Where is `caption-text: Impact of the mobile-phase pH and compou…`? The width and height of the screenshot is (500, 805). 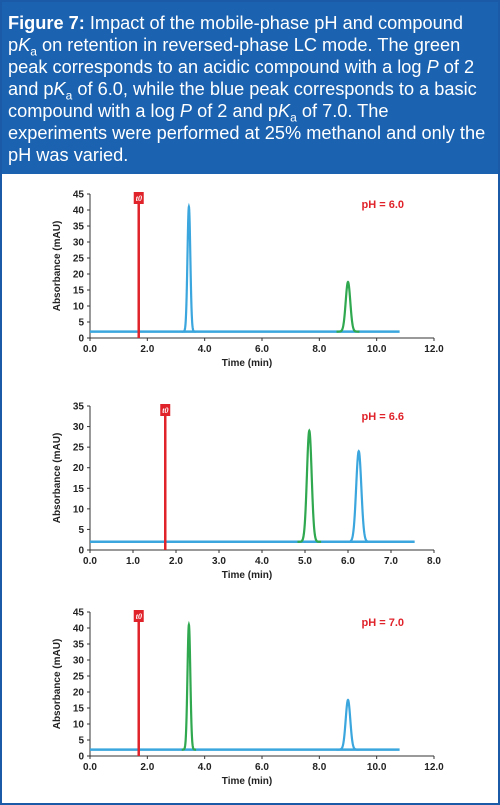
caption-text: Impact of the mobile-phase pH and compou… is located at coordinates (235, 34).